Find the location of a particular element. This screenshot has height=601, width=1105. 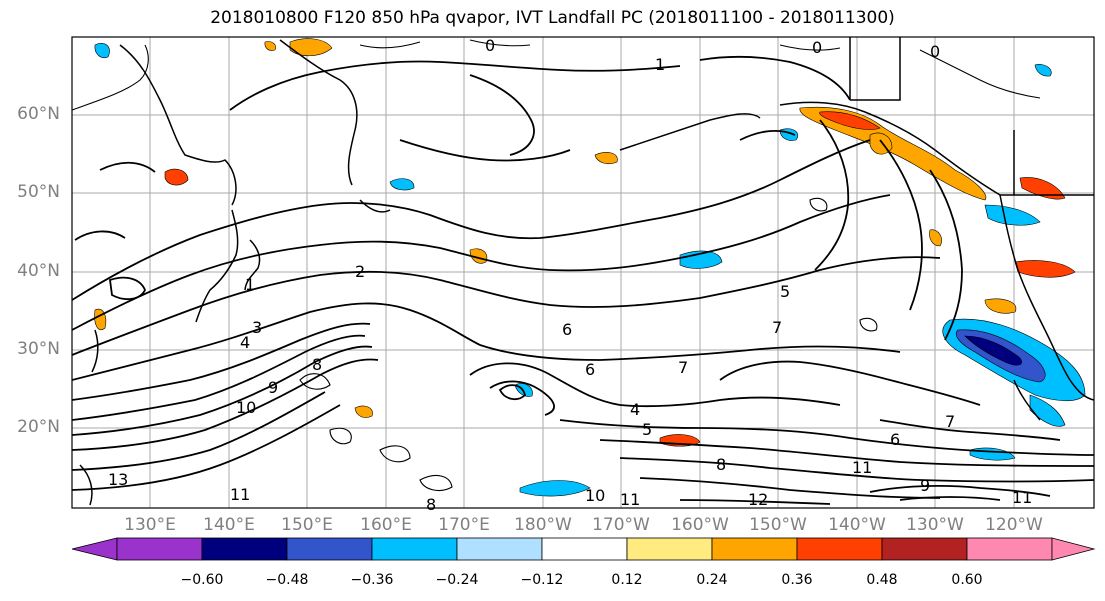

colorbar-tick-label: −0.24 is located at coordinates (457, 580).